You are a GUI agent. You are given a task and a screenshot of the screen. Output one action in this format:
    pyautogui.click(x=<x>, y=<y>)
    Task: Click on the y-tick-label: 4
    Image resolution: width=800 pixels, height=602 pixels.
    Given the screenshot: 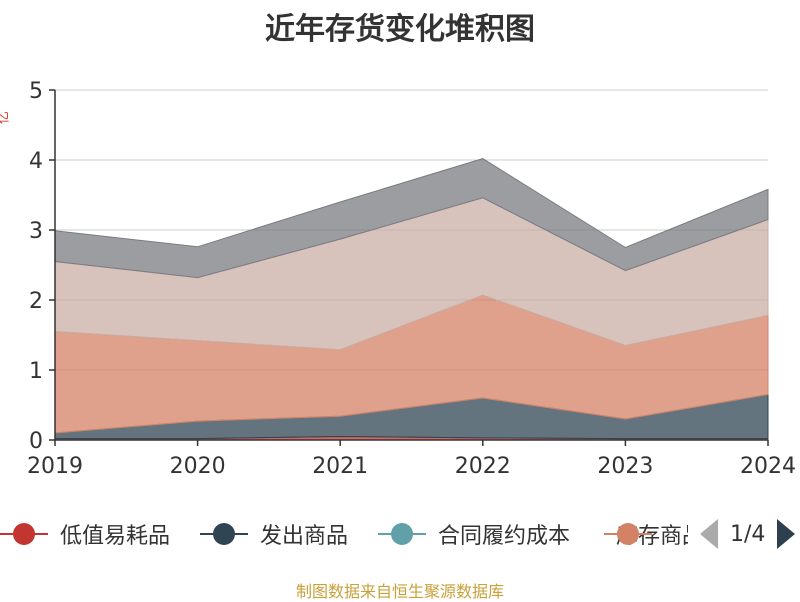 What is the action you would take?
    pyautogui.click(x=36, y=161)
    